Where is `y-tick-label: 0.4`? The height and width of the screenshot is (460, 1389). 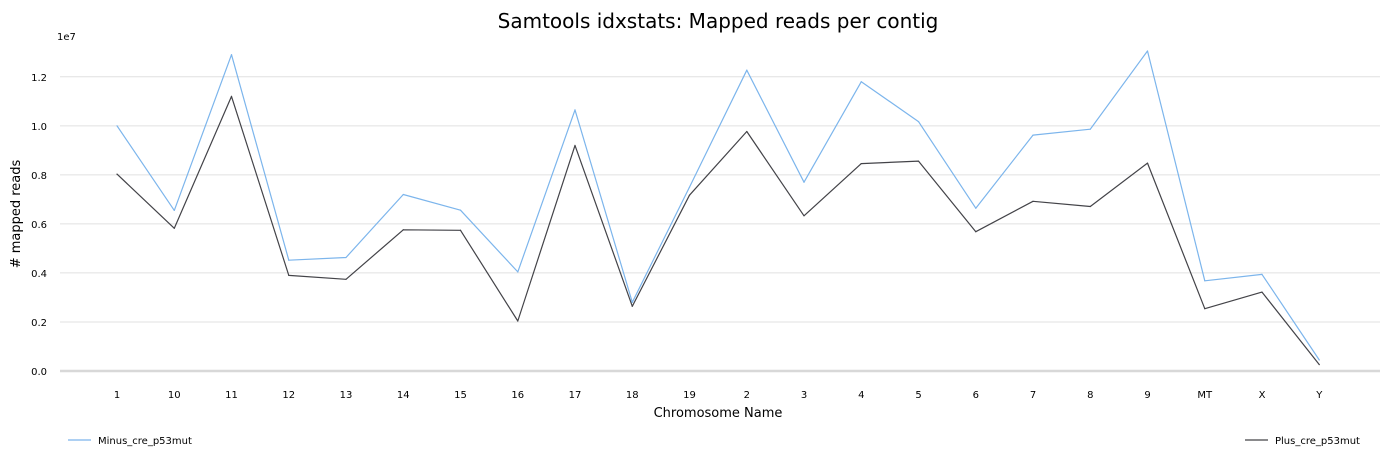 y-tick-label: 0.4 is located at coordinates (39, 274).